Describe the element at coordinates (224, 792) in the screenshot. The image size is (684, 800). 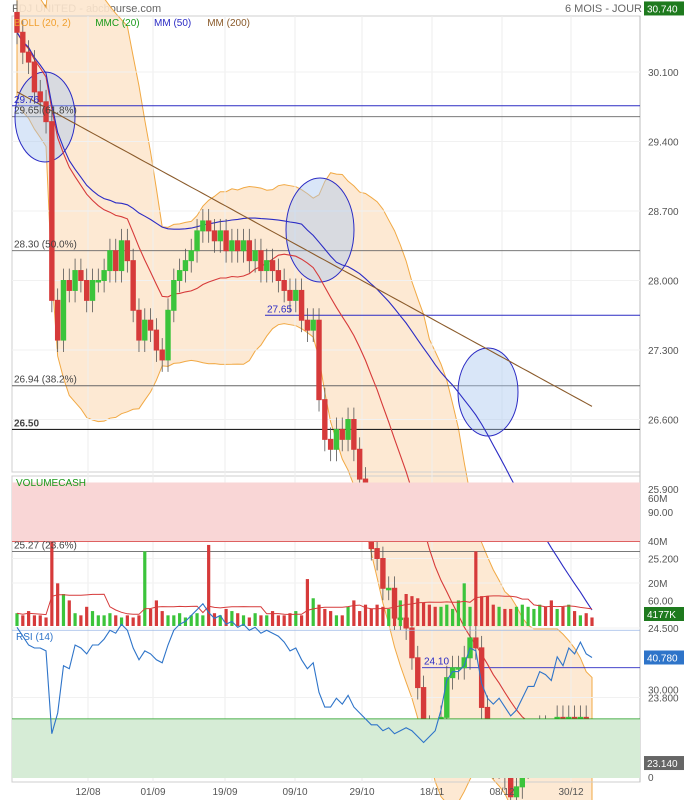
I see `date-tick-label: 19/09` at that location.